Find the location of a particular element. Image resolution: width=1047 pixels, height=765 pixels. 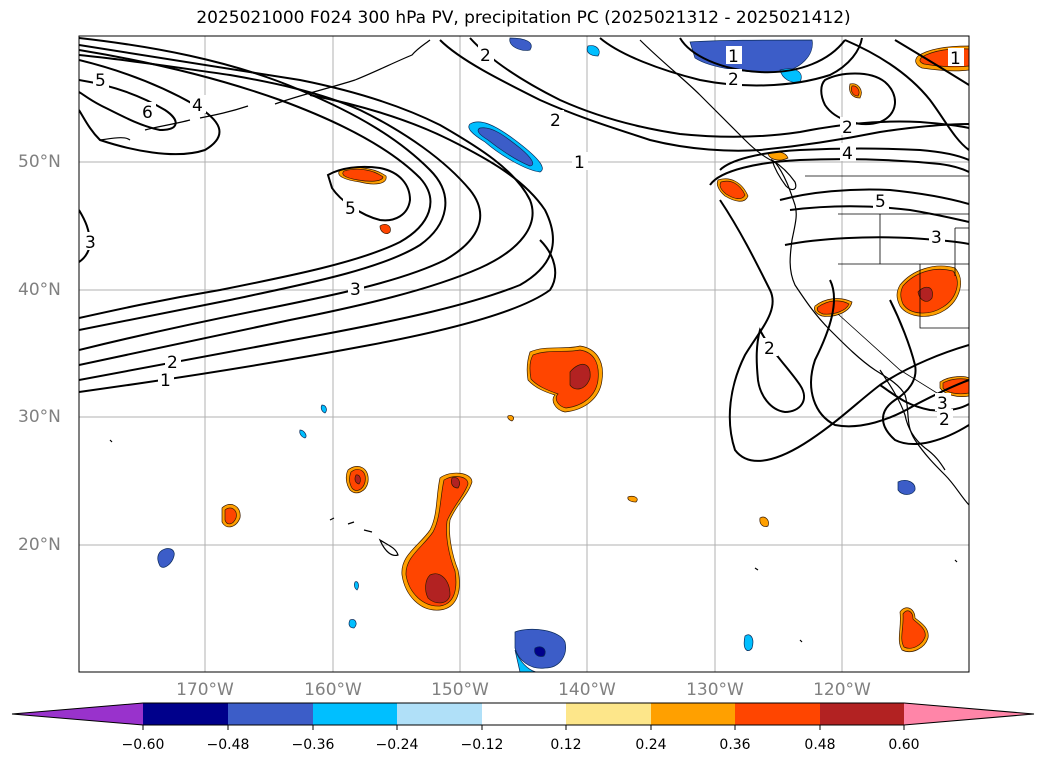

aleutian-islands is located at coordinates (174, 123).